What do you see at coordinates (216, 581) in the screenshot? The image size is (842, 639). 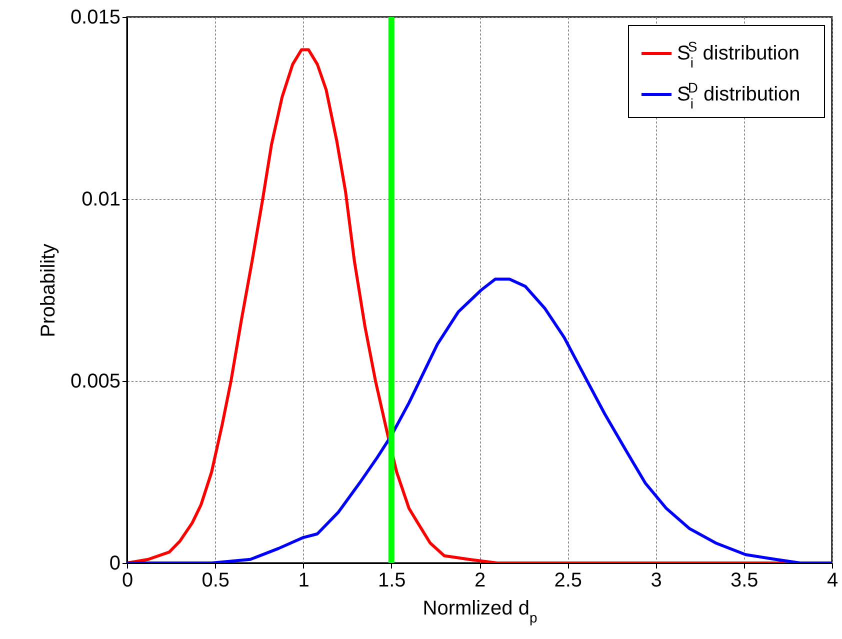 I see `x-tick-label: 0.5` at bounding box center [216, 581].